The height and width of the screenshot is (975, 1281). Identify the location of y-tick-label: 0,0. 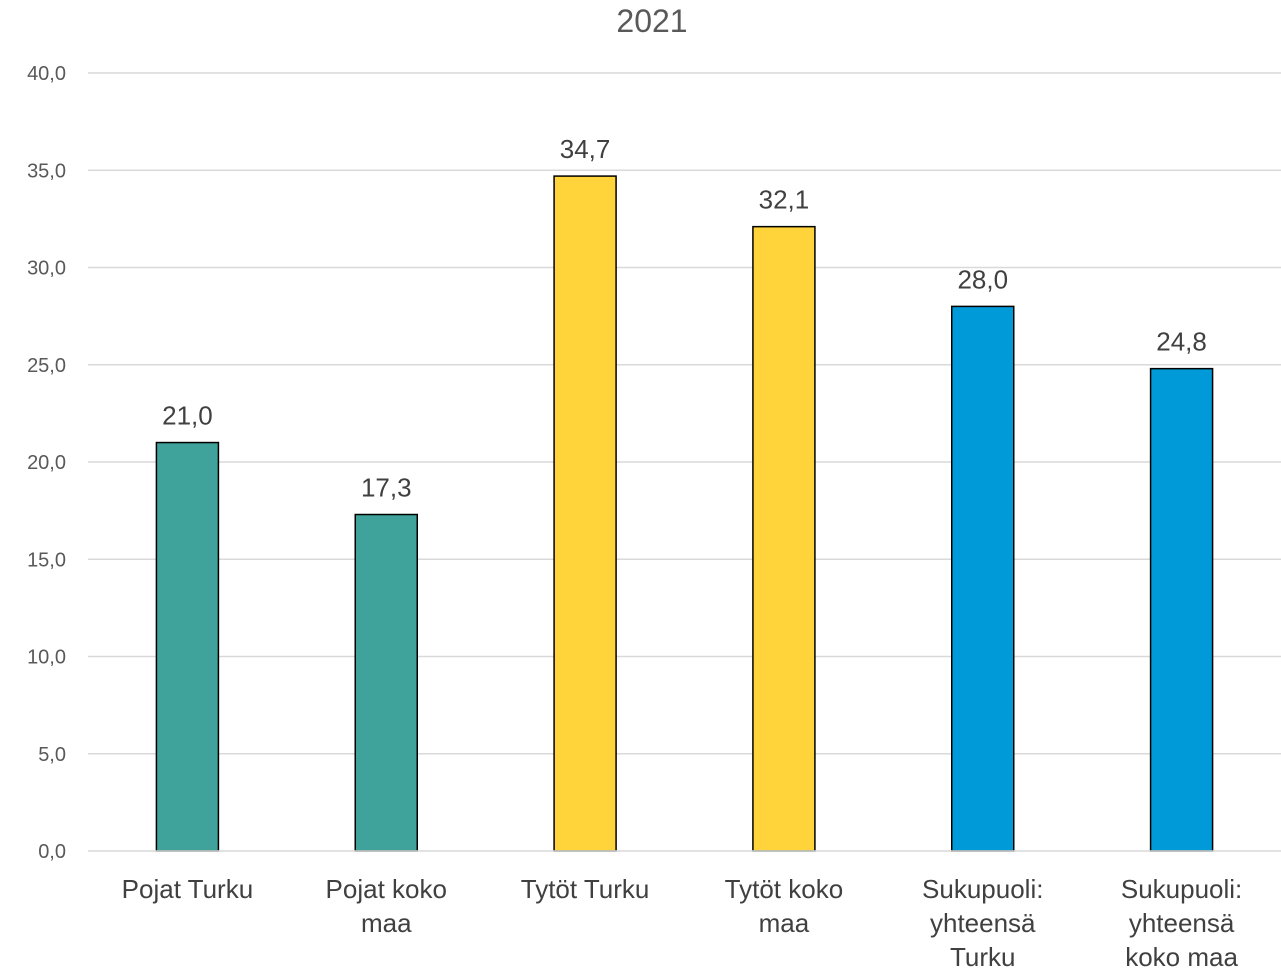
(52, 852).